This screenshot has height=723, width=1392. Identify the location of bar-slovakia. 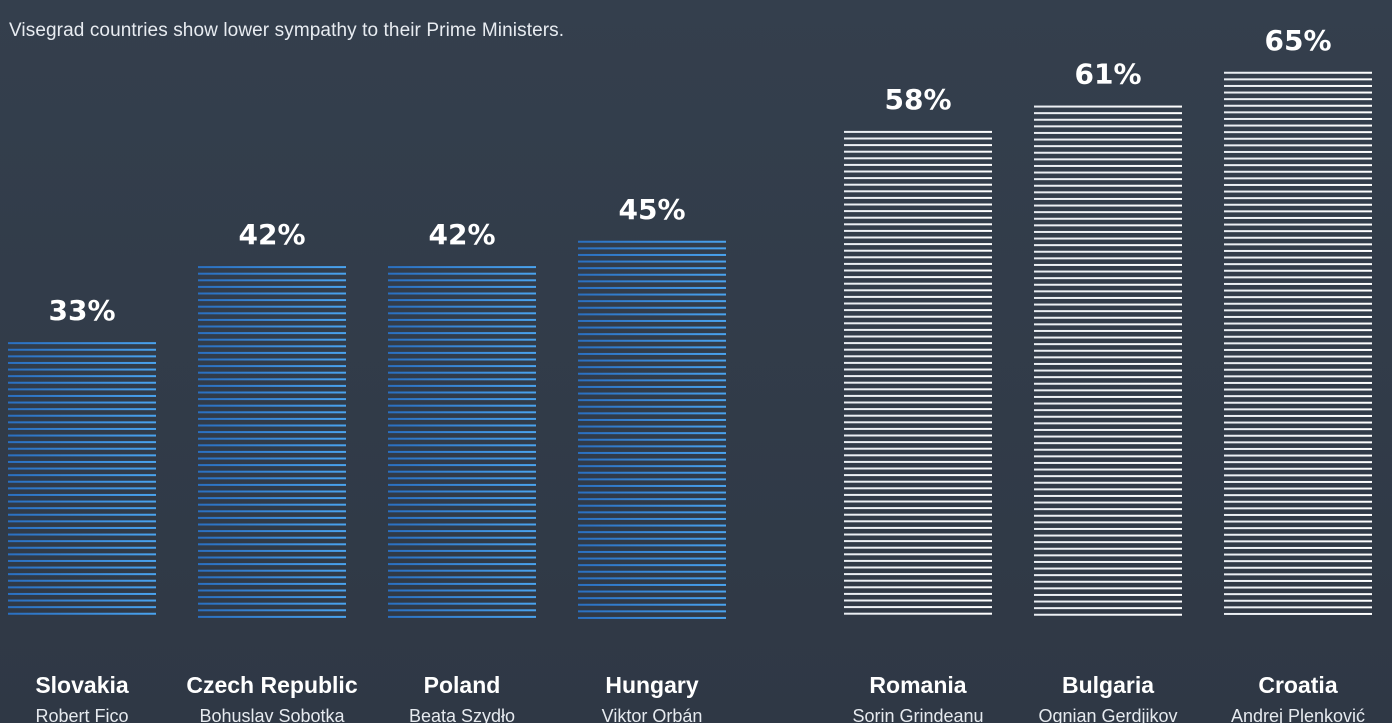
(82, 478).